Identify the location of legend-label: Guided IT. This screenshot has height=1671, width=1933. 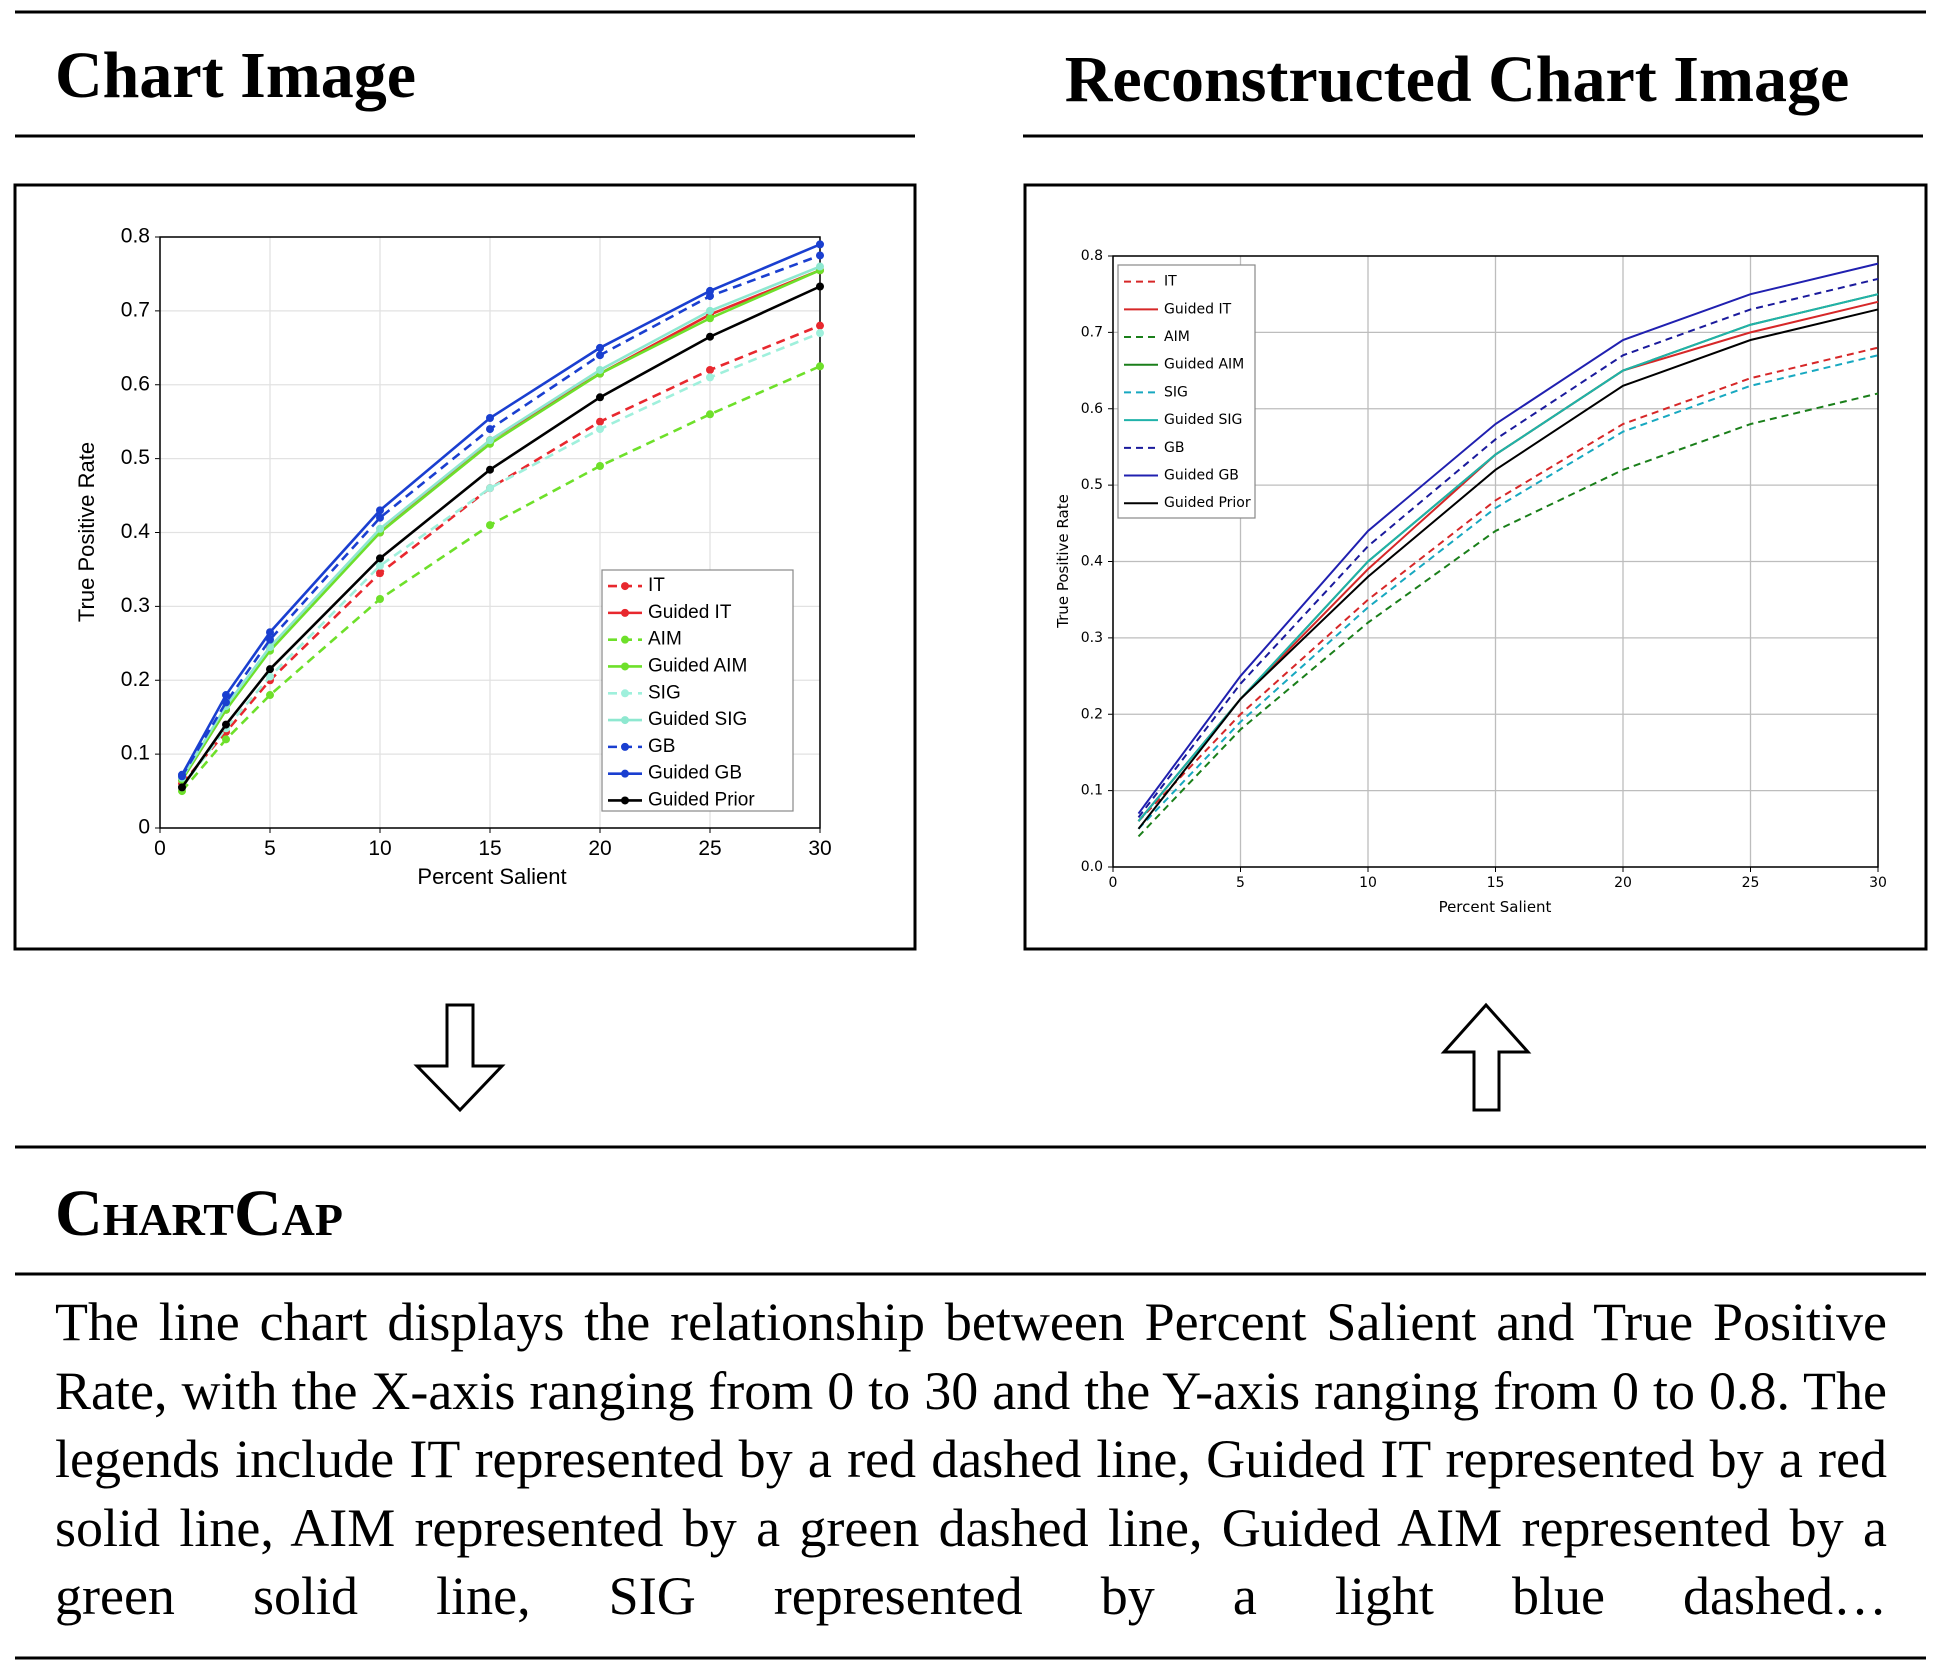
(690, 612).